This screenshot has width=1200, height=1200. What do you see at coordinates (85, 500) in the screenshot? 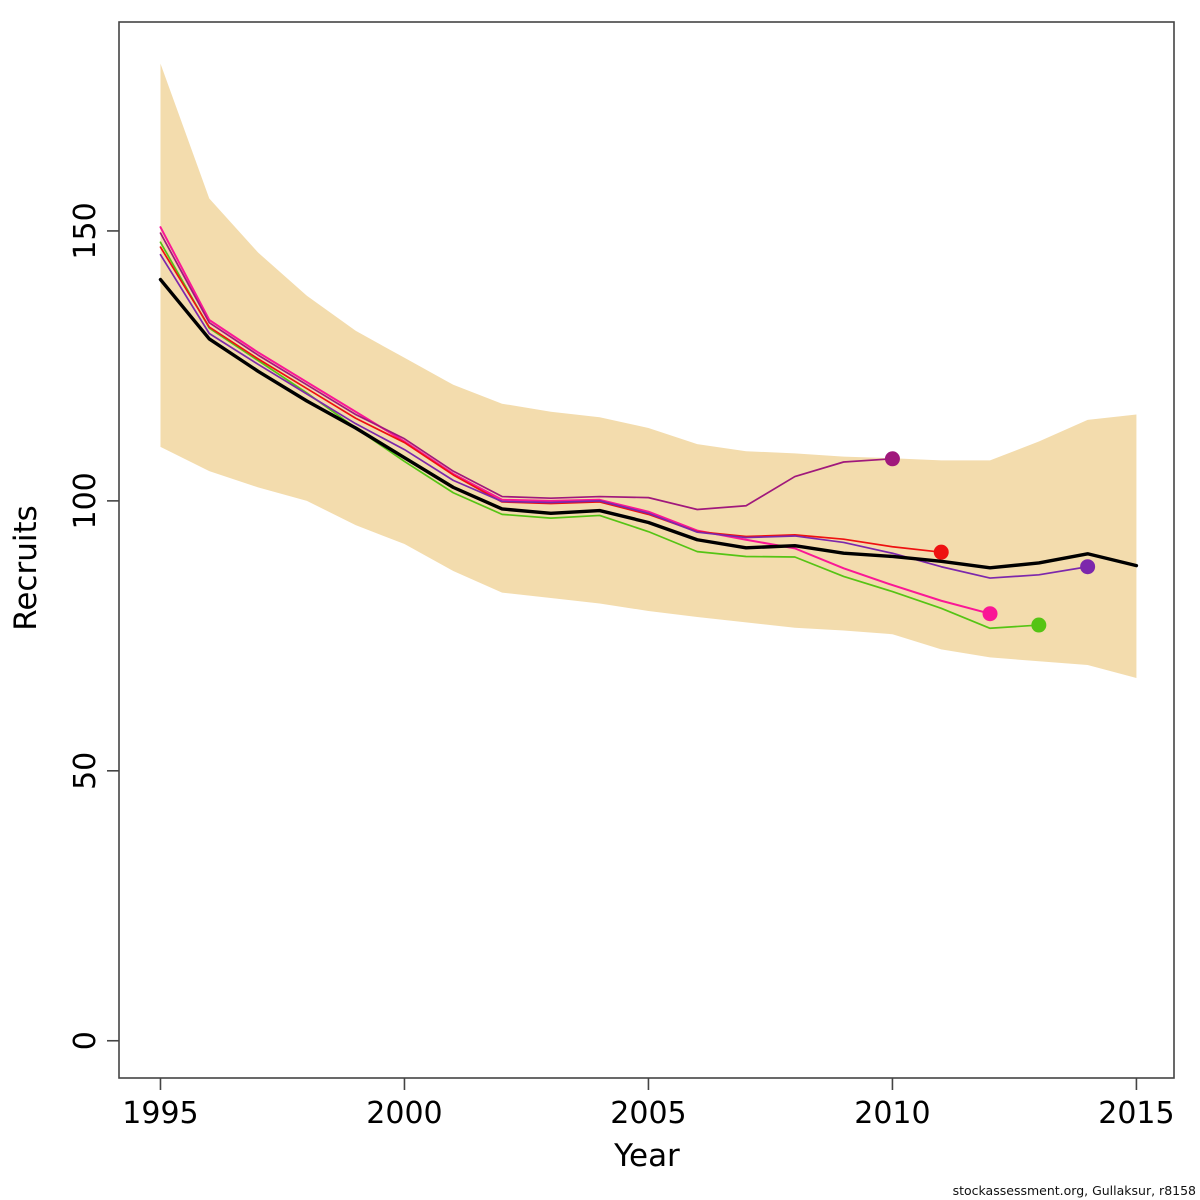
I see `y-tick-label: 100` at bounding box center [85, 500].